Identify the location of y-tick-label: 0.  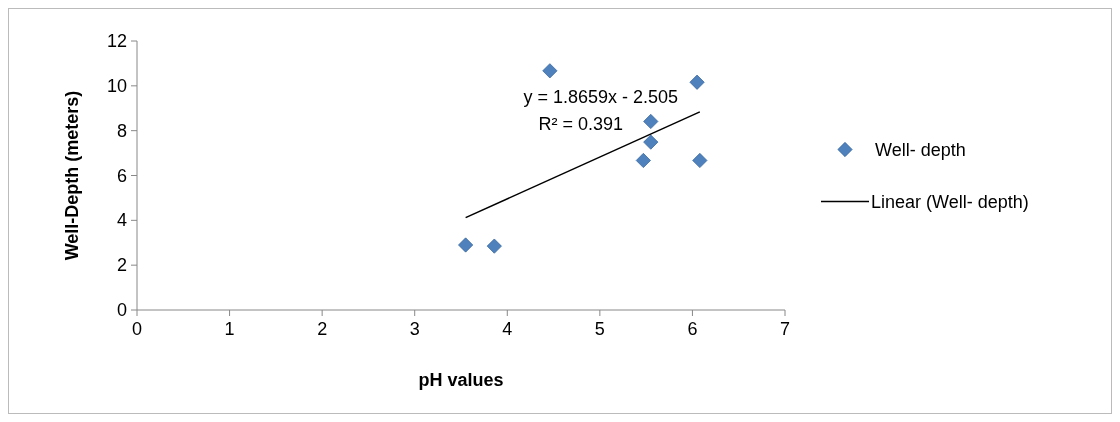
(121, 310).